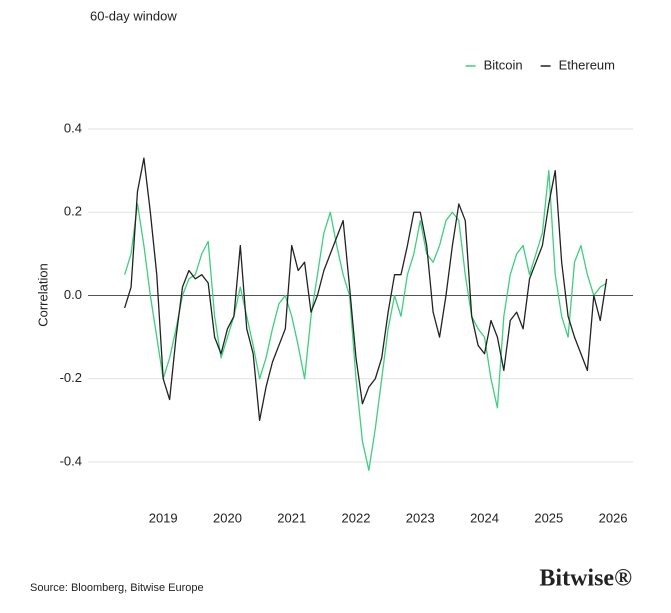  Describe the element at coordinates (503, 64) in the screenshot. I see `legend-label: Bitcoin` at that location.